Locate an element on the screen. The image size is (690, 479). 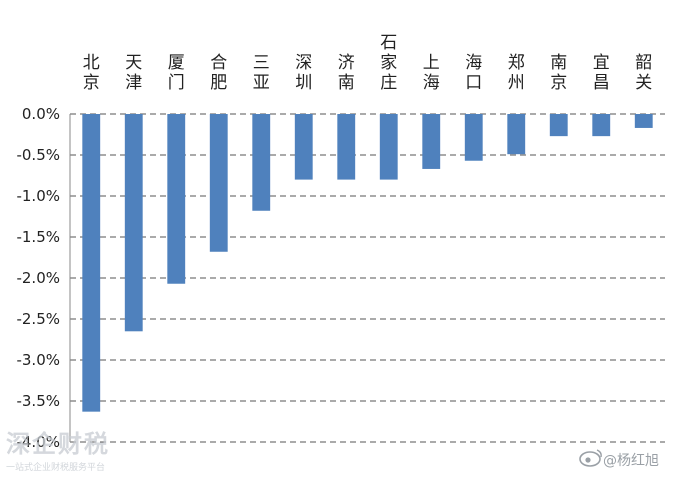
y-tick-label: -1.0% is located at coordinates (38, 196).